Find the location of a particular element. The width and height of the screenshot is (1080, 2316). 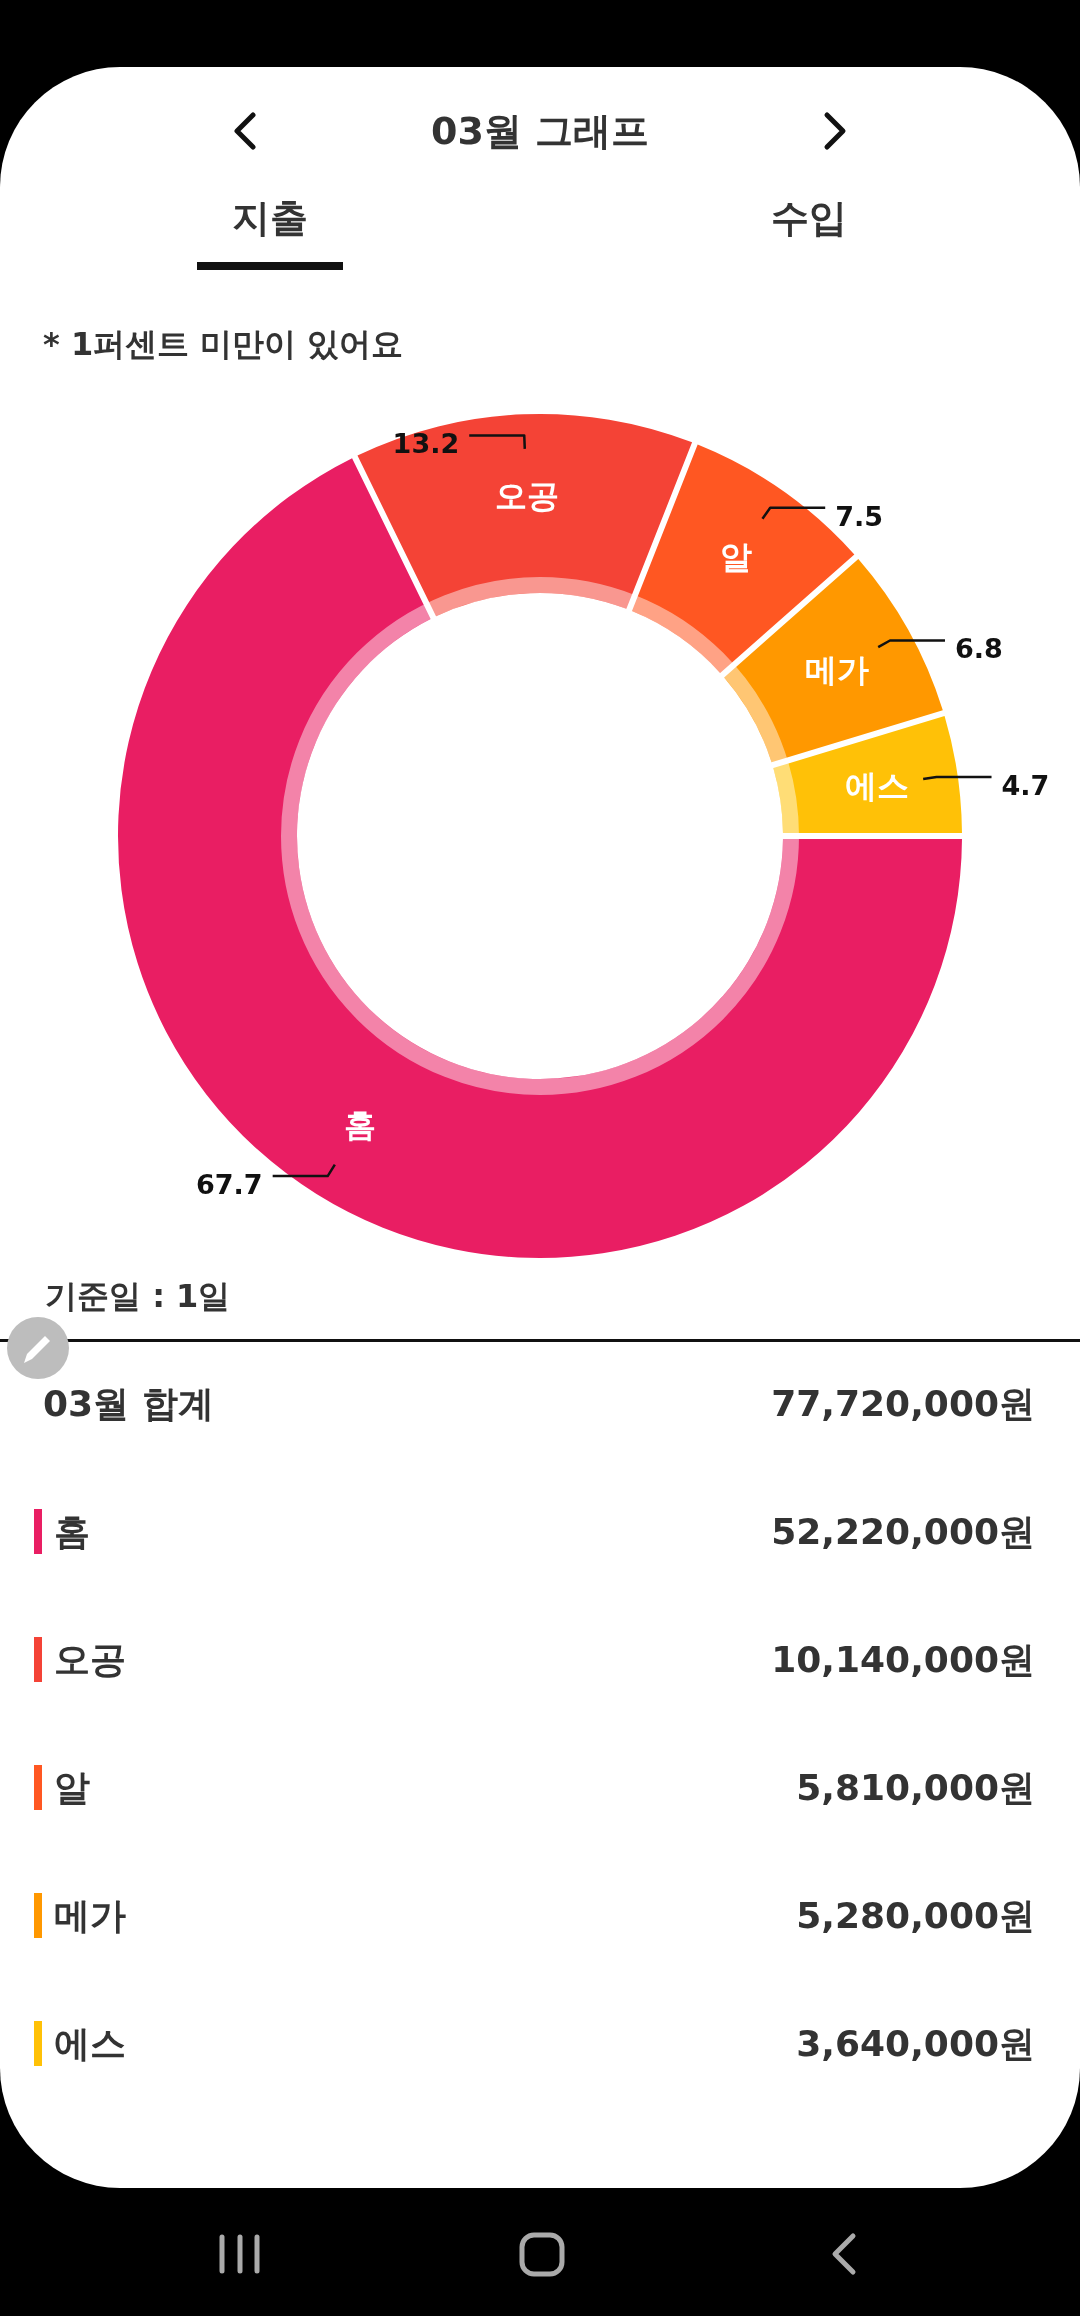

slice-label: 홈 is located at coordinates (359, 1124).